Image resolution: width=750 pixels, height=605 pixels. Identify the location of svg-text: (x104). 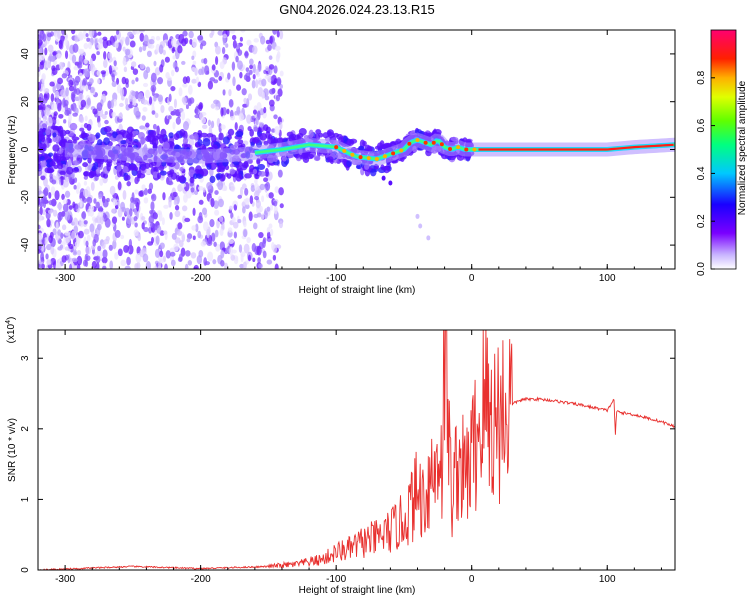
(11, 330).